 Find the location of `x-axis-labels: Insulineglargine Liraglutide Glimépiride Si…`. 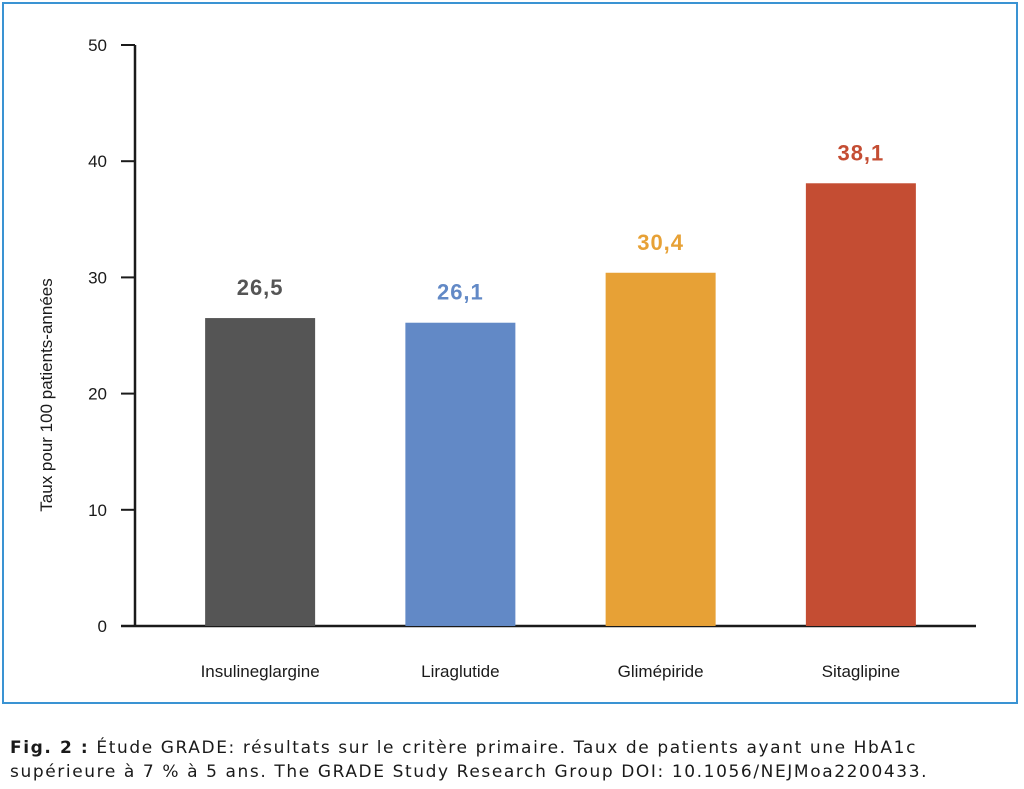

x-axis-labels: Insulineglargine Liraglutide Glimépiride Si… is located at coordinates (551, 671).